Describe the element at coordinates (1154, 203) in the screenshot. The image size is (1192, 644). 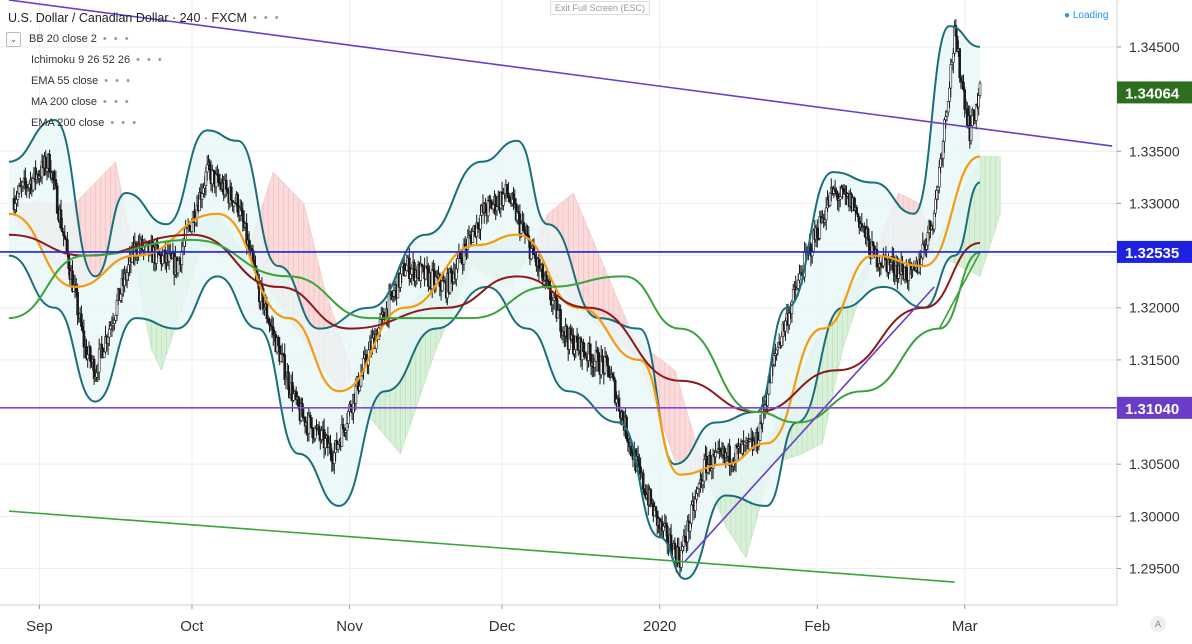
I see `y-tick-label: 1.33000` at that location.